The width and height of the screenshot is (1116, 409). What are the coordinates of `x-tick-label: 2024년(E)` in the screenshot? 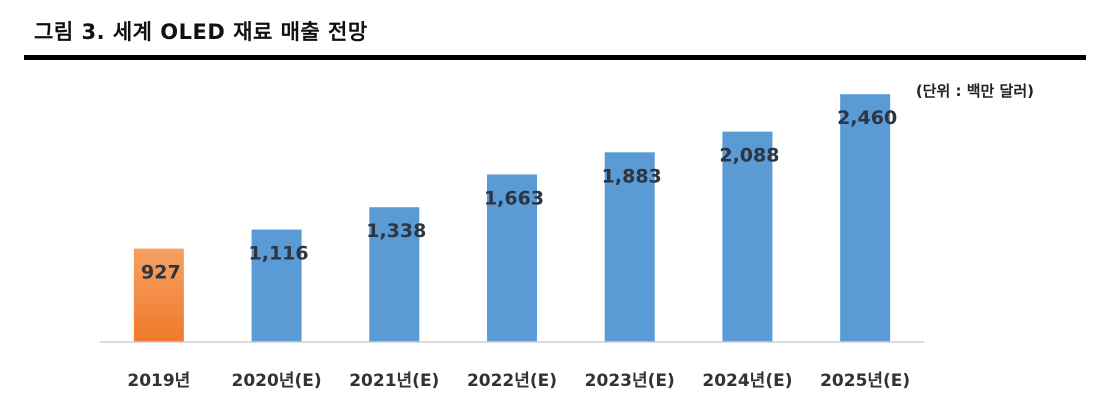 It's located at (747, 381).